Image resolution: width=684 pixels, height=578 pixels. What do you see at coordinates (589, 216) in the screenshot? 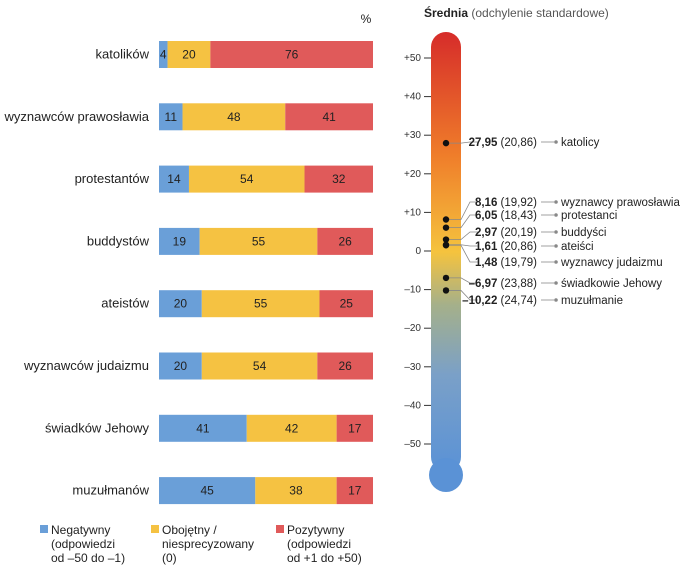
I see `group-label: protestanci` at bounding box center [589, 216].